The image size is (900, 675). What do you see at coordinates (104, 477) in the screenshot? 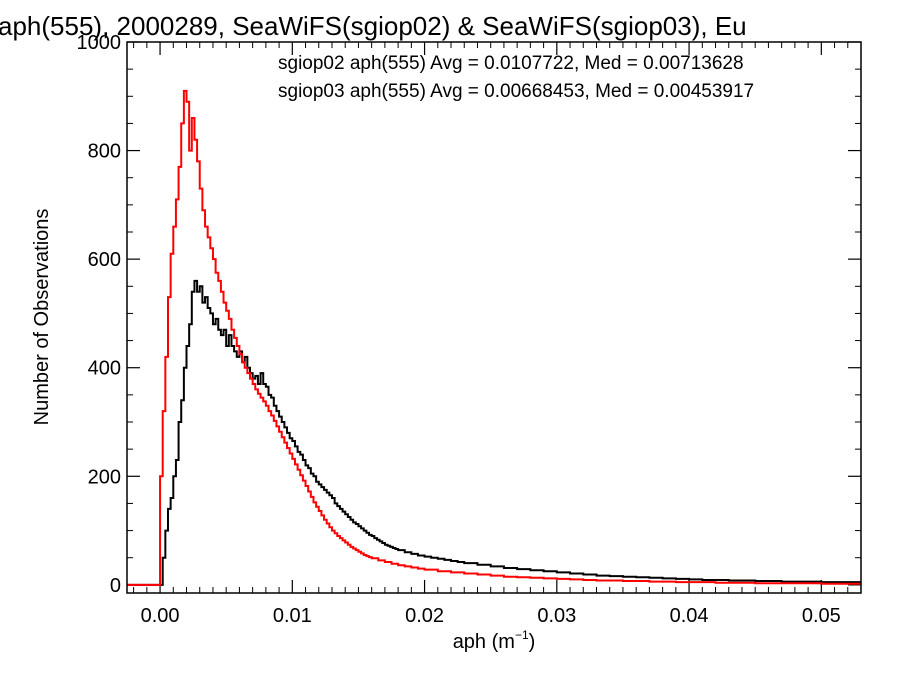
I see `y-tick-label: 200` at bounding box center [104, 477].